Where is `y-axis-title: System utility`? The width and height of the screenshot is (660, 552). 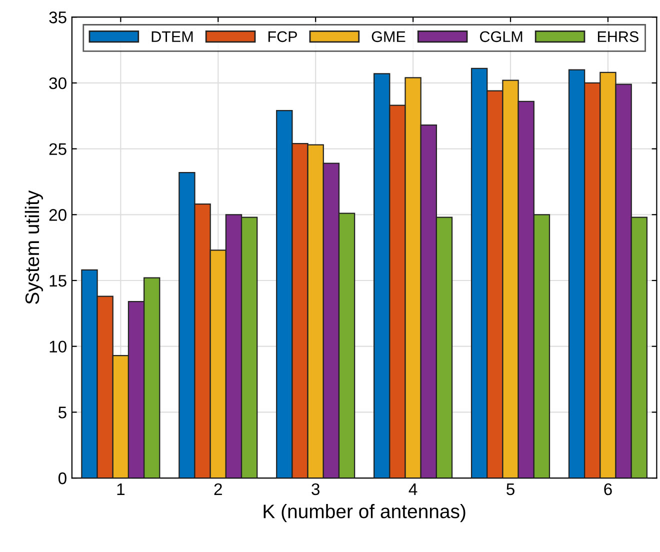 y-axis-title: System utility is located at coordinates (33, 247).